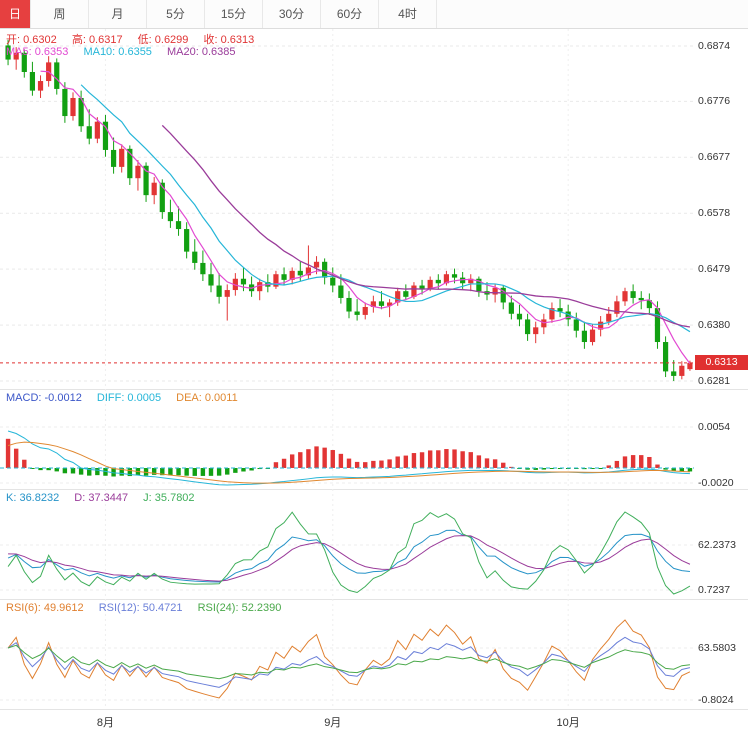 This screenshot has height=740, width=748. I want to click on dea-value: DEA: 0.0011, so click(207, 398).